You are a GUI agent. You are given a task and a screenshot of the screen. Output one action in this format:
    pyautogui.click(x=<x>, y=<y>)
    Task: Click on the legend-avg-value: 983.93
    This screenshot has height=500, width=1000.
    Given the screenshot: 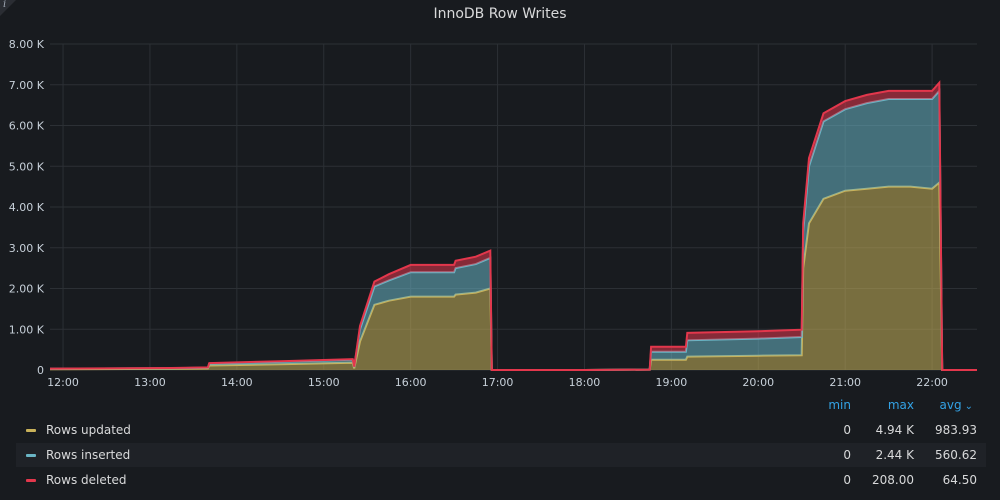 What is the action you would take?
    pyautogui.click(x=956, y=430)
    